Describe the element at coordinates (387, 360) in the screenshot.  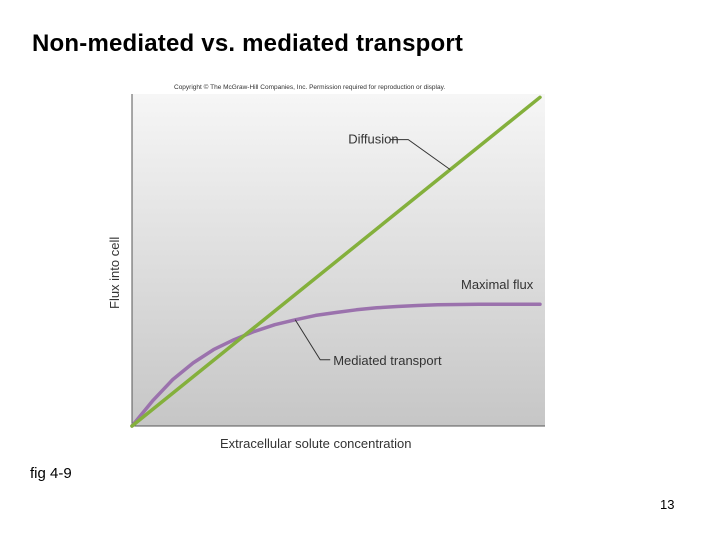
I see `annotation-mediated-transport: Mediated transport` at that location.